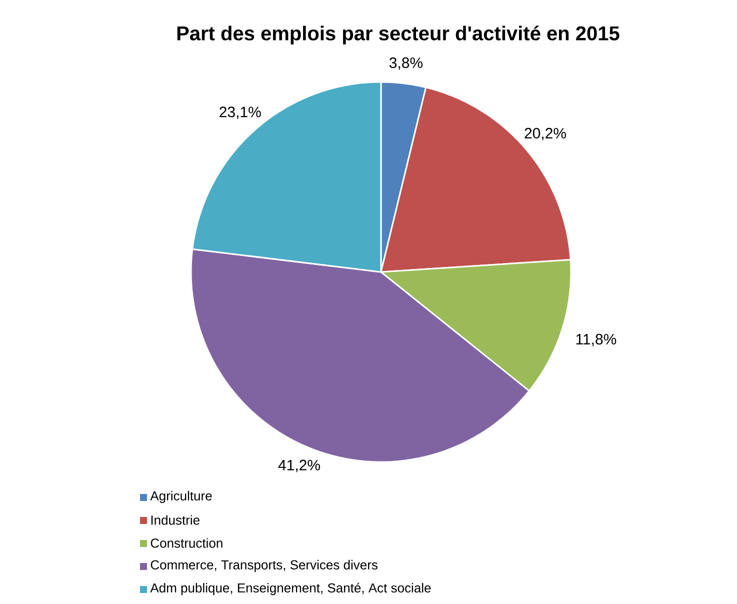 This screenshot has width=737, height=604. I want to click on data-label: 41,2%, so click(299, 466).